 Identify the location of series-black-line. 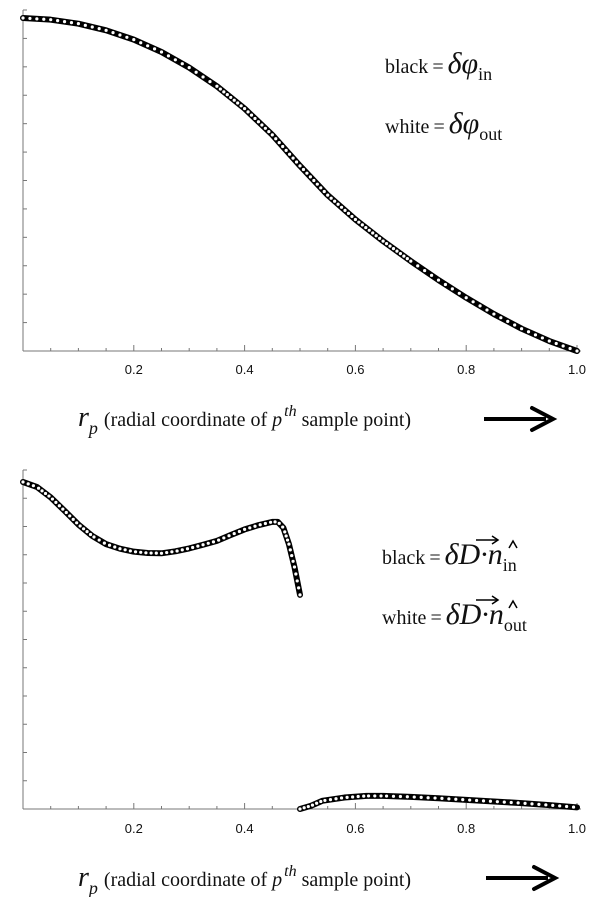
(161, 538).